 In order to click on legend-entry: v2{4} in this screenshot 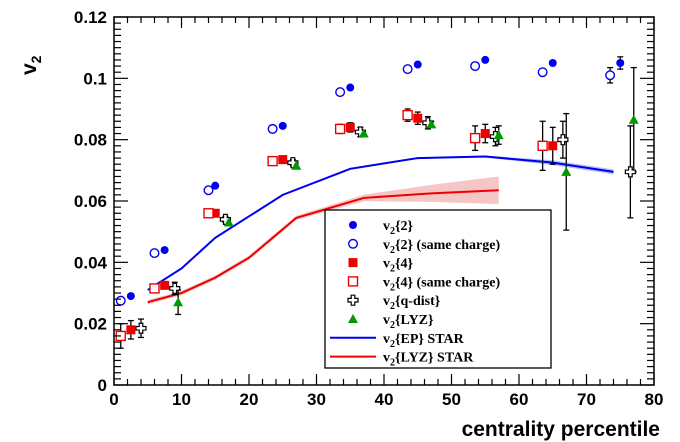, I will do `click(381, 266)`.